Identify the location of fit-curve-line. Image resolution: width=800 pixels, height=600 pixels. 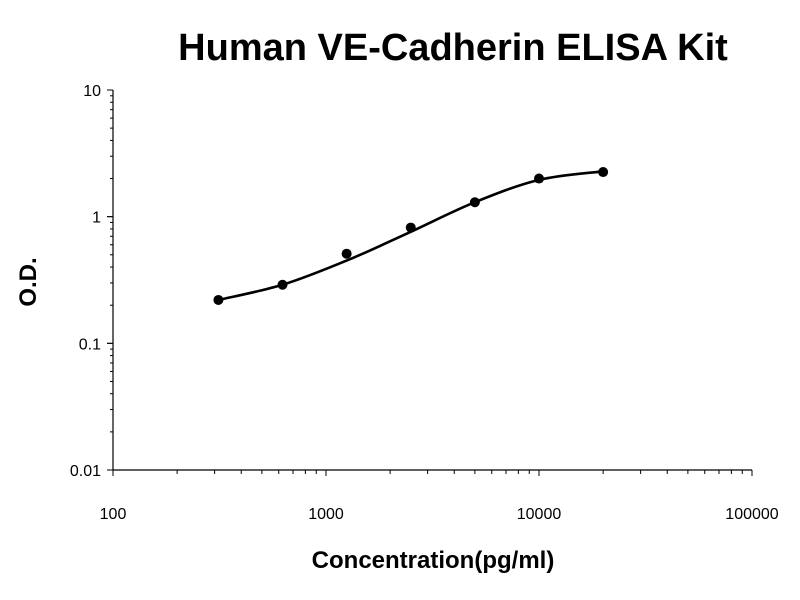
(411, 236).